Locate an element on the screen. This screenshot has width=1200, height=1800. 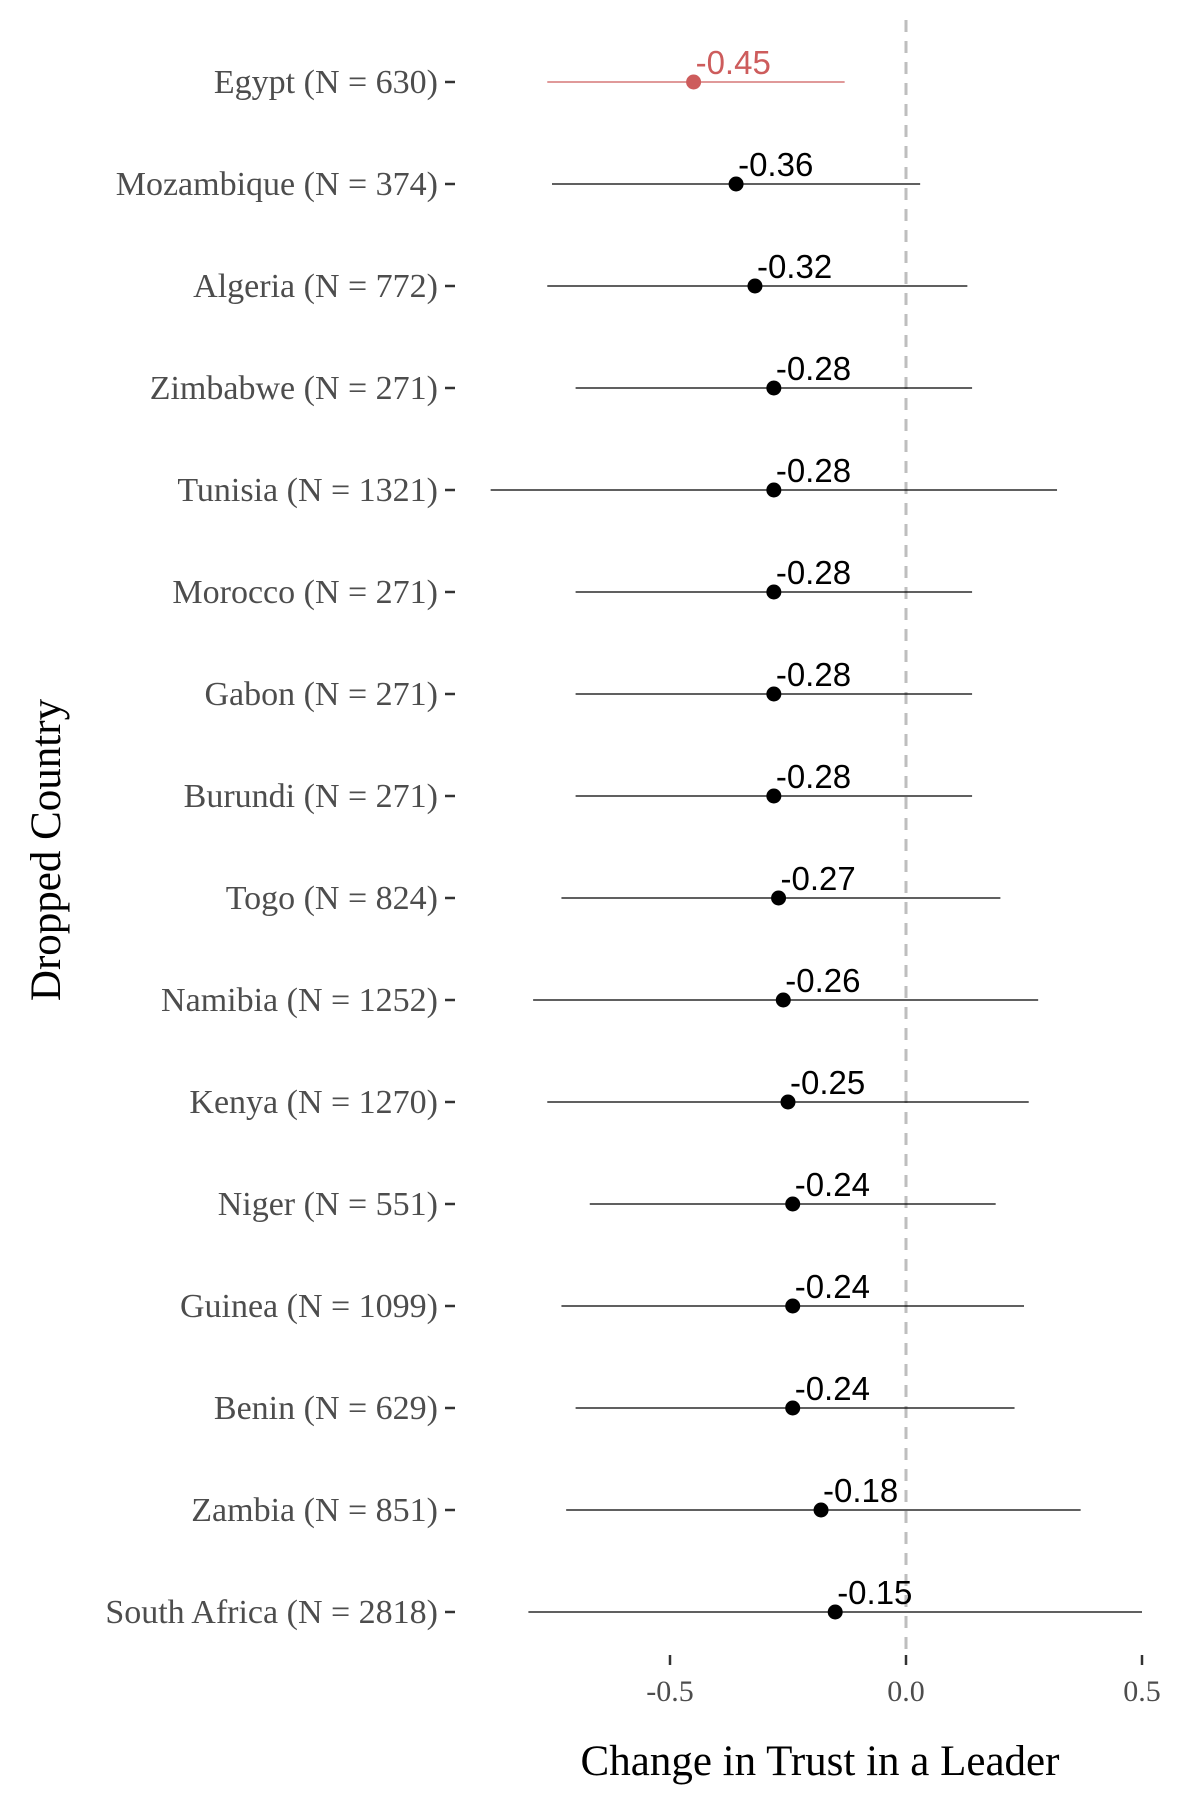
data-label: -0.26 is located at coordinates (822, 980).